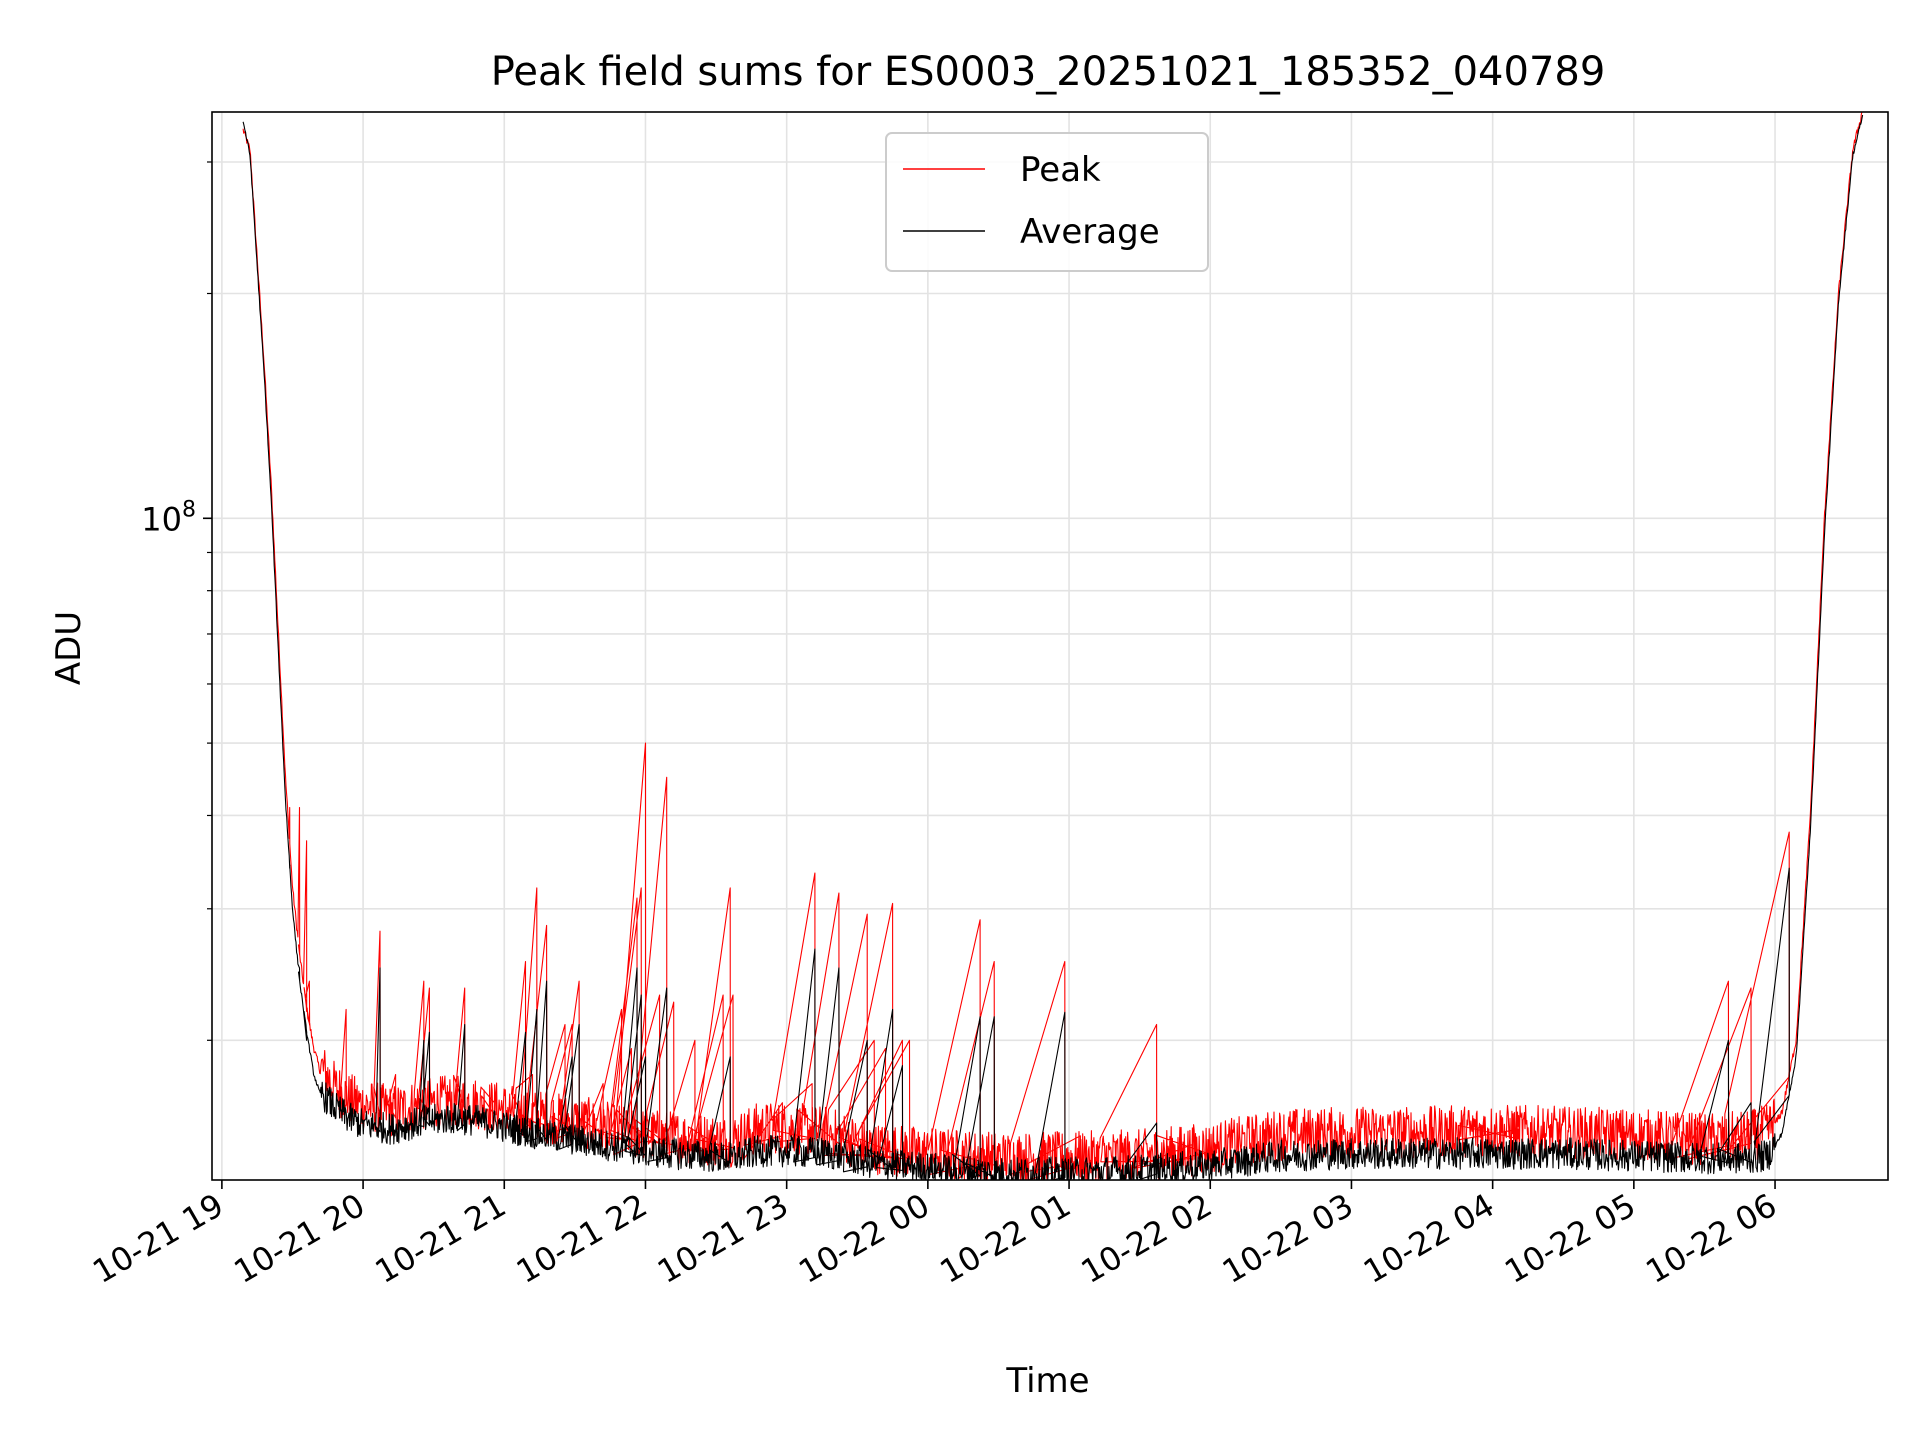  What do you see at coordinates (69, 648) in the screenshot?
I see `y-axis-label: ADU` at bounding box center [69, 648].